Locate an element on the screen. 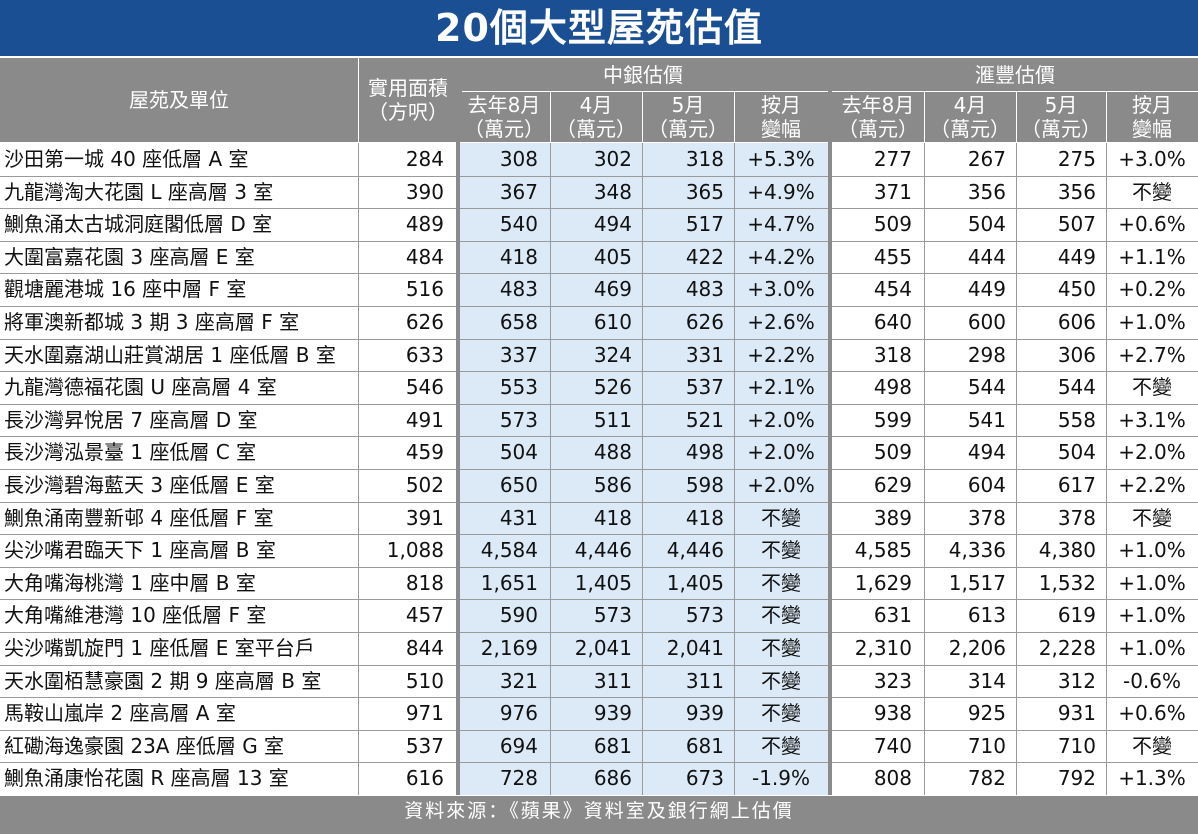 The height and width of the screenshot is (834, 1198). cell-boc-apr: 348 is located at coordinates (612, 191).